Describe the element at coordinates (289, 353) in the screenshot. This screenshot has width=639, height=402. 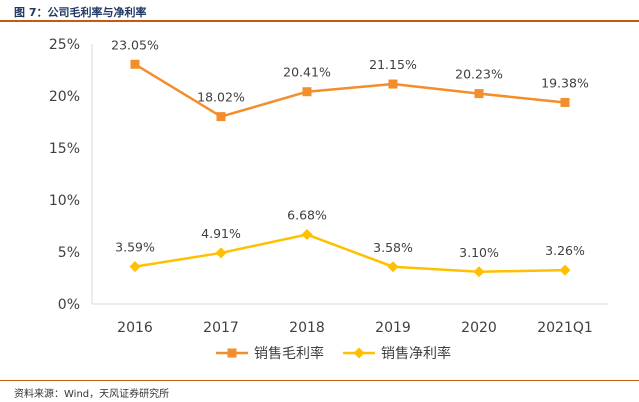
I see `legend-label: 销售毛利率` at that location.